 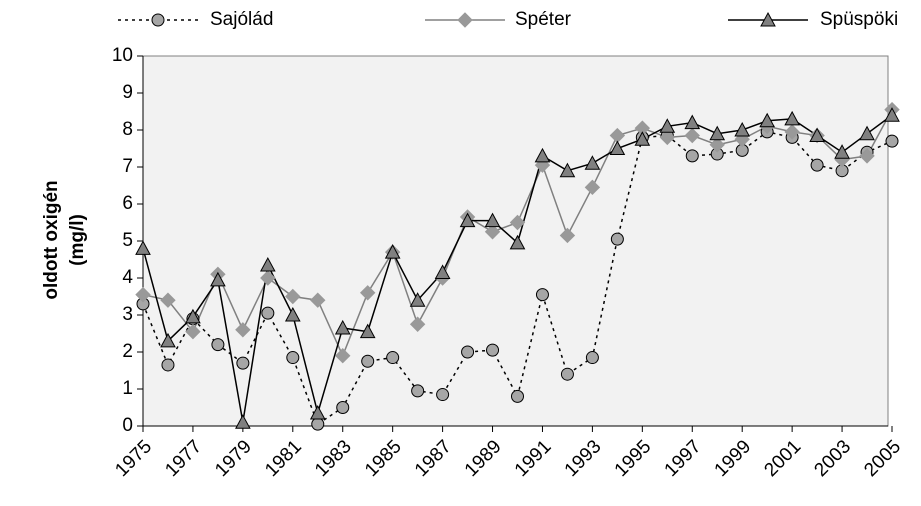 What do you see at coordinates (383, 458) in the screenshot?
I see `x-tick-label: 1985` at bounding box center [383, 458].